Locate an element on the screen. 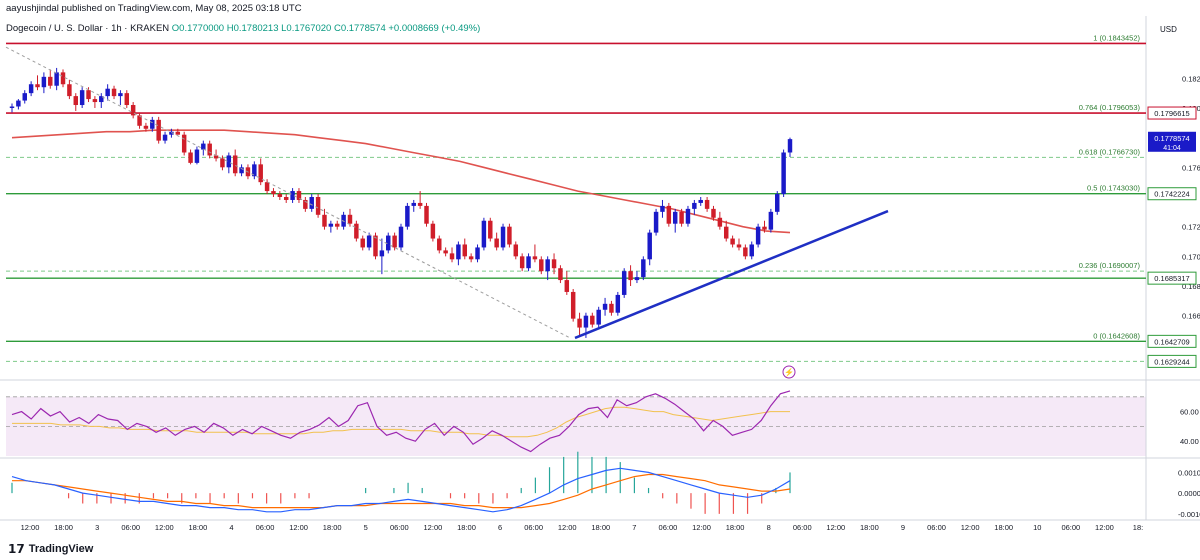 The image size is (1200, 560). currency-label: USD is located at coordinates (1168, 29).